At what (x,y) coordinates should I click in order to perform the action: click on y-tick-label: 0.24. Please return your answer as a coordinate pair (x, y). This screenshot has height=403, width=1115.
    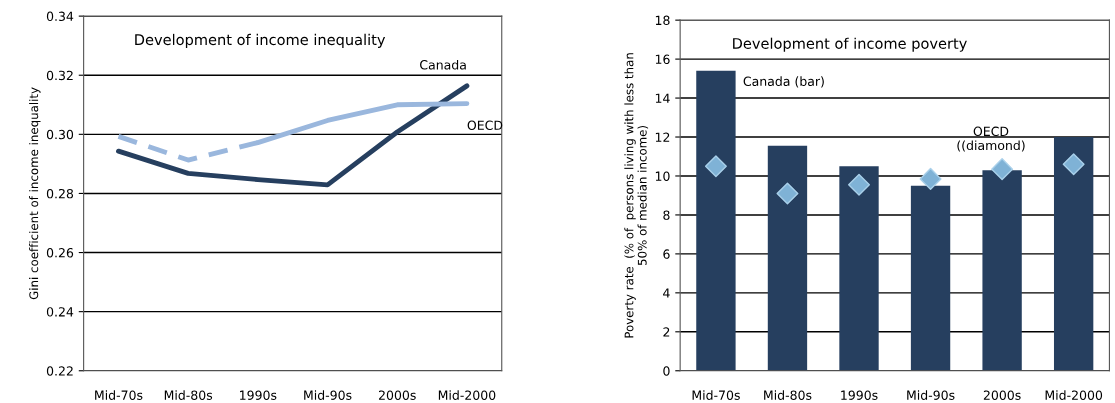
    Looking at the image, I should click on (60, 312).